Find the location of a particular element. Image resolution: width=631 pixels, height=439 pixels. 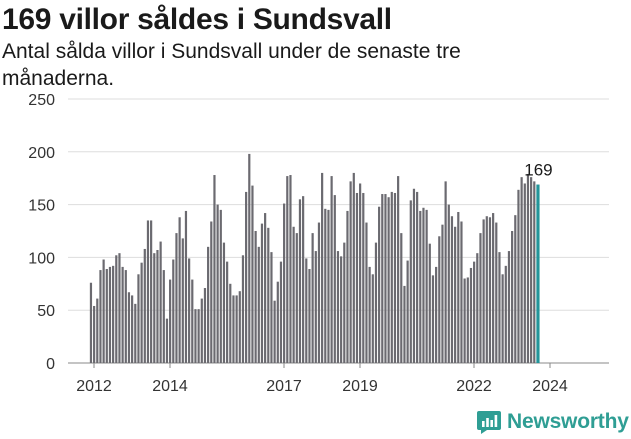

y-tick-label: 50 is located at coordinates (46, 311).